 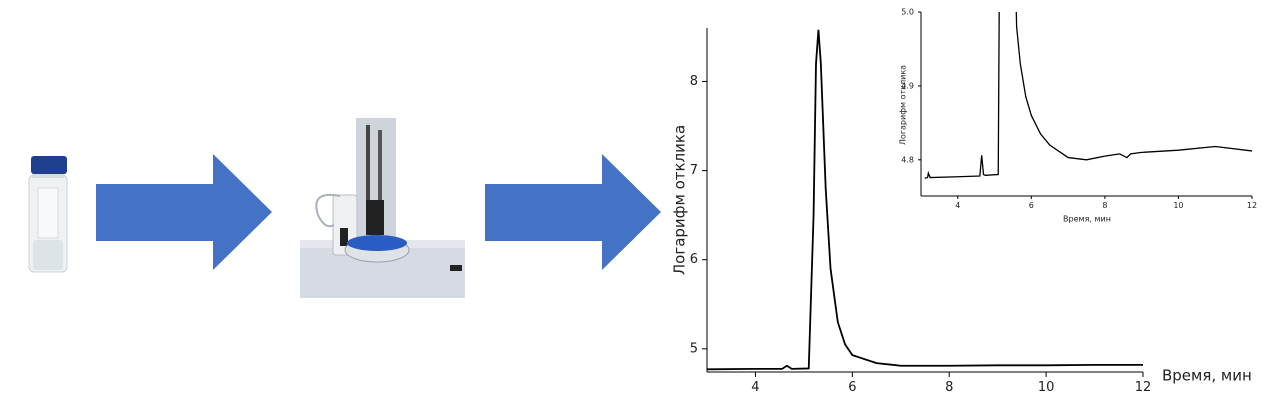 I want to click on autosampler, so click(x=382, y=208).